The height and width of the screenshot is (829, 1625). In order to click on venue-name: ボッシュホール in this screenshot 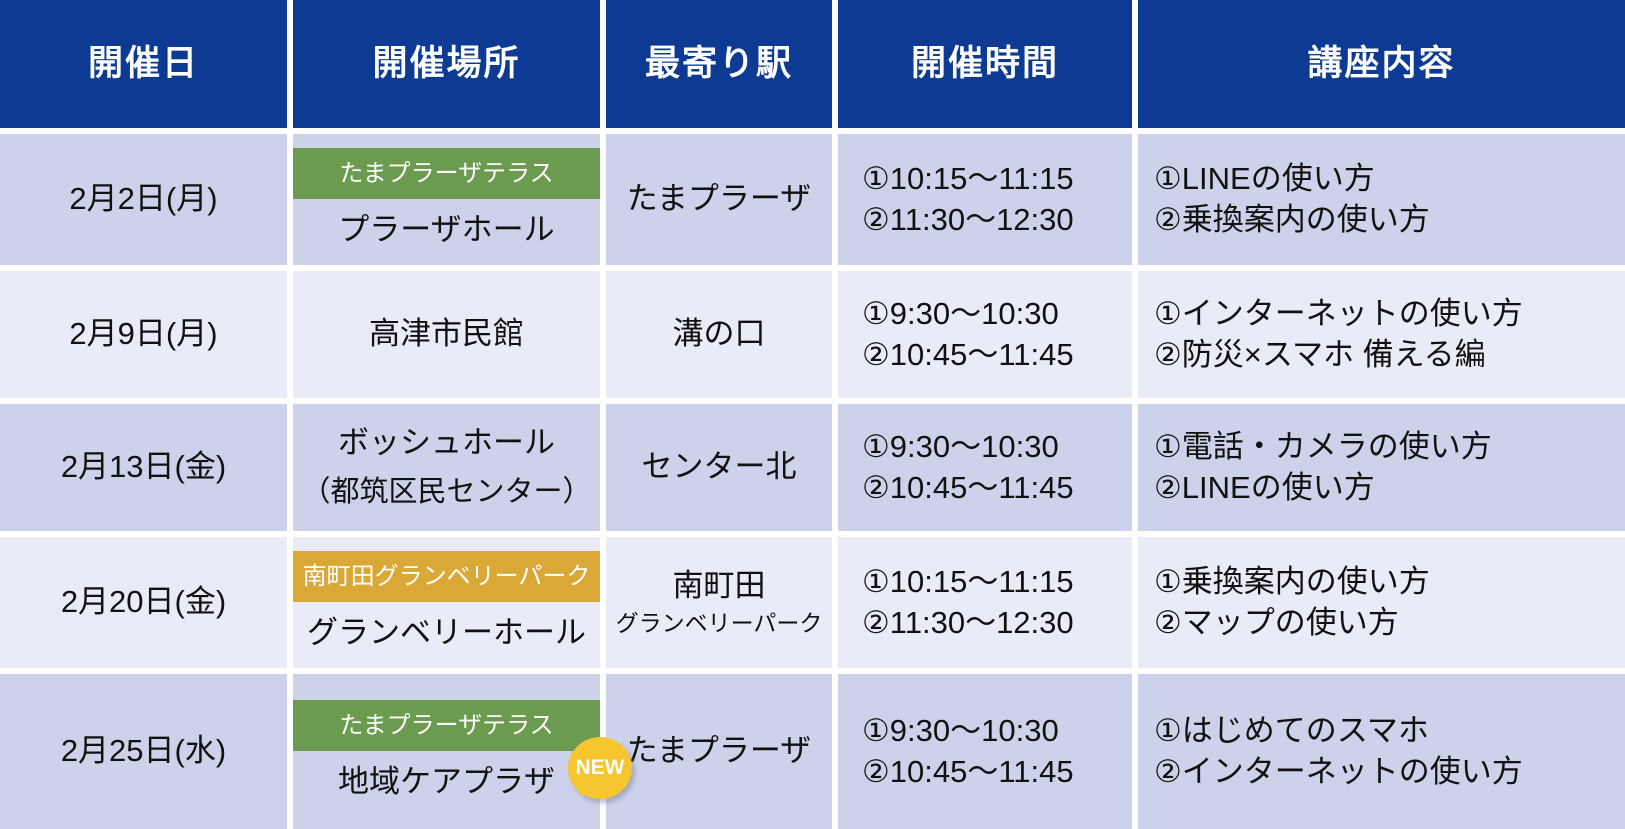, I will do `click(446, 442)`.